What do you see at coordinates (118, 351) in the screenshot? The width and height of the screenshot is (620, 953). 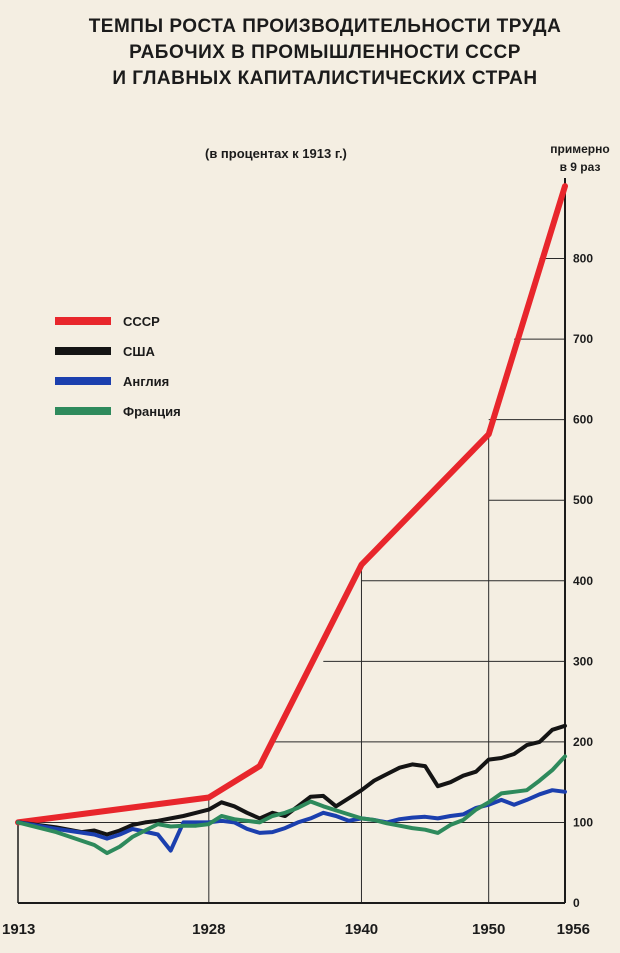 I see `legend-item-1: США` at bounding box center [118, 351].